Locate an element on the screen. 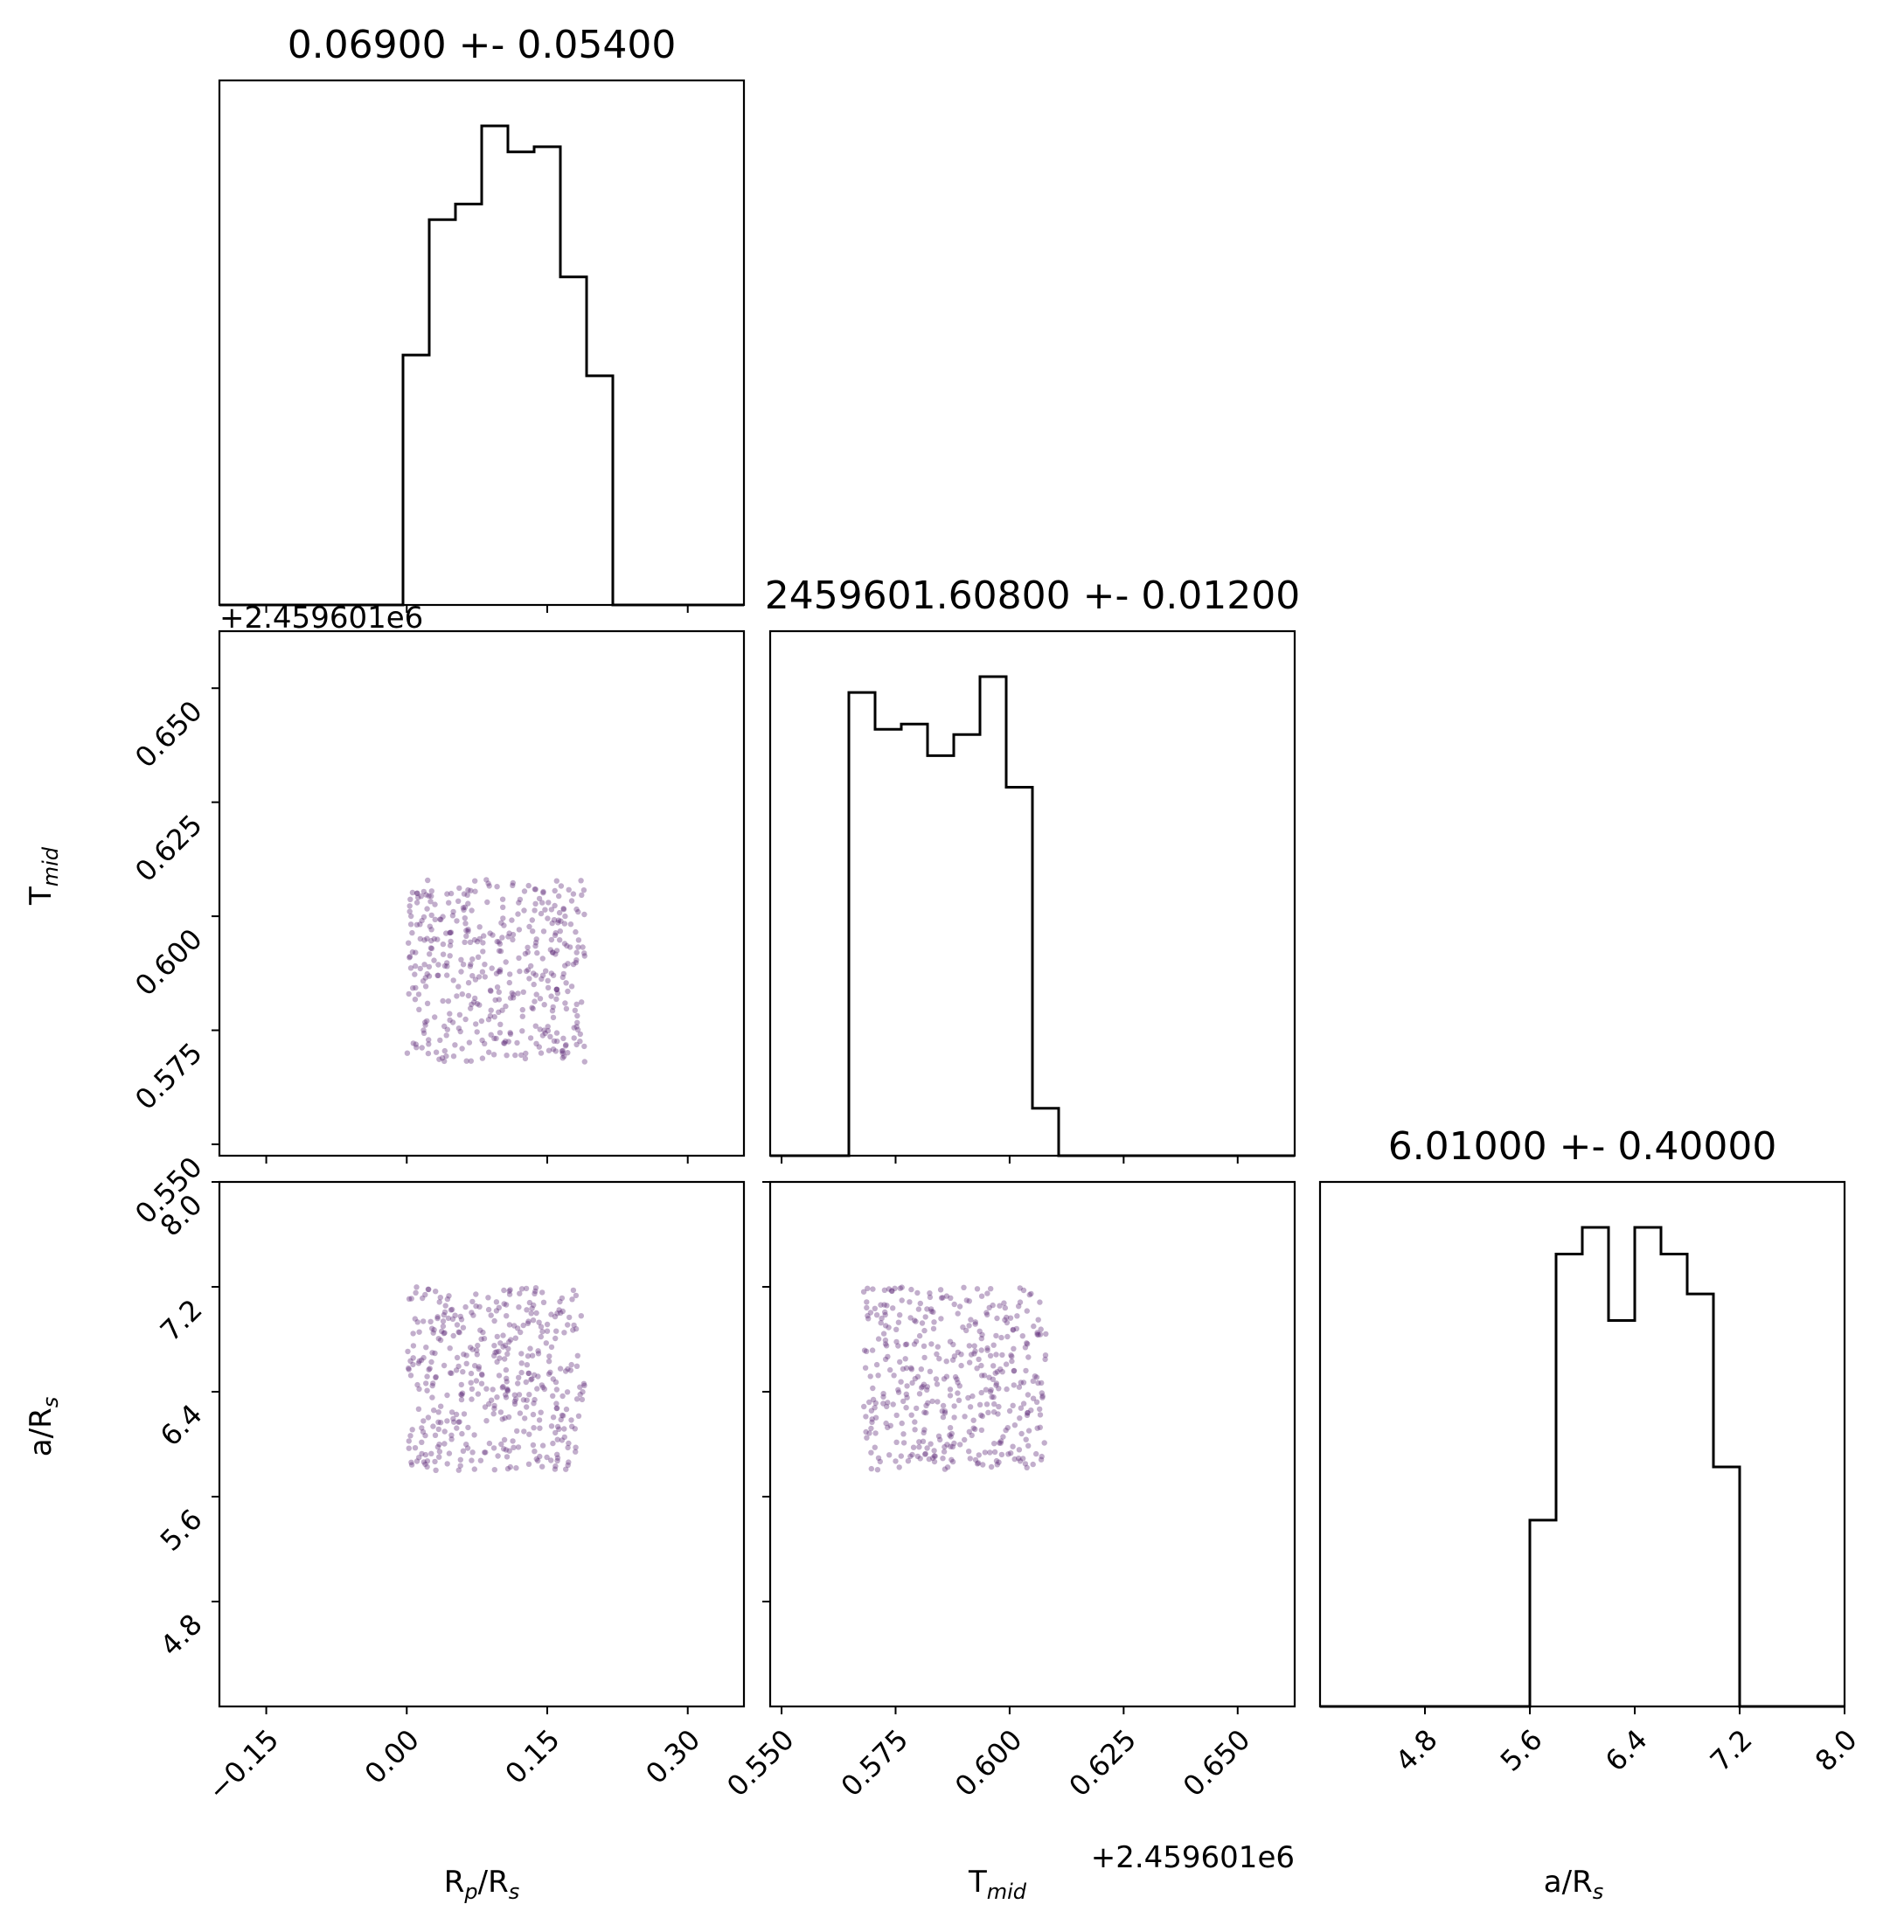  x-tick-label: 0.625 is located at coordinates (1102, 1763).